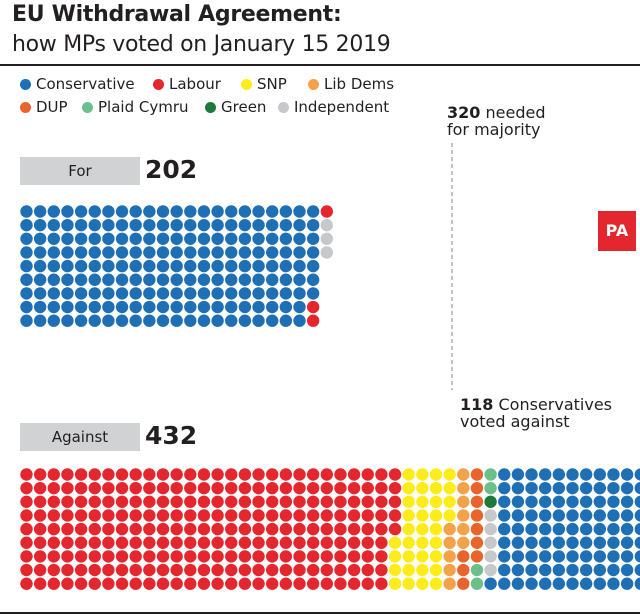  Describe the element at coordinates (513, 112) in the screenshot. I see `majority-text: needed` at that location.